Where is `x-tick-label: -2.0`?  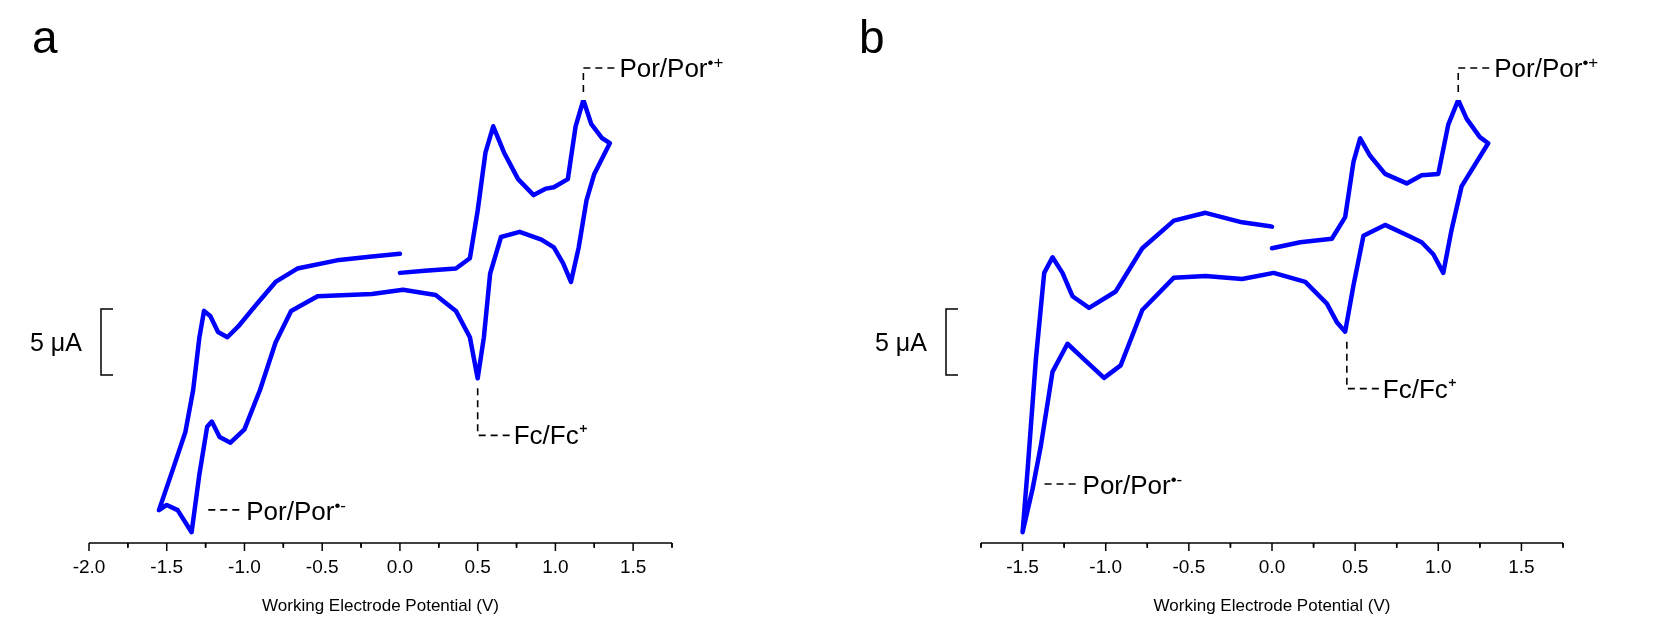
x-tick-label: -2.0 is located at coordinates (89, 566).